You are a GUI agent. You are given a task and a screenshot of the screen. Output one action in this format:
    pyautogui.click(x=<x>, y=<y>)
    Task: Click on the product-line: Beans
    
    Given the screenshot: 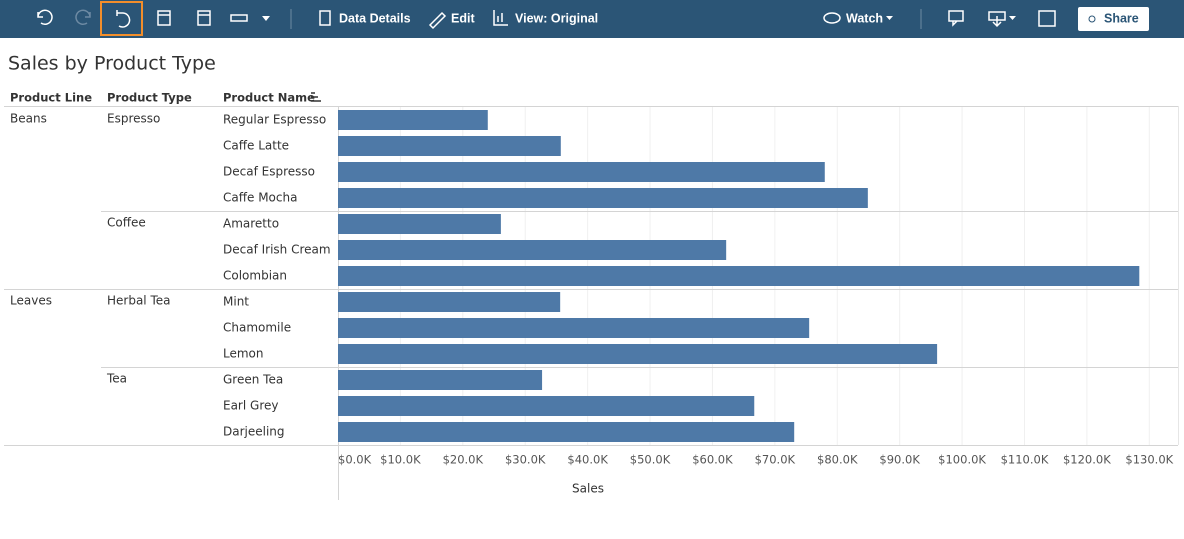 What is the action you would take?
    pyautogui.click(x=28, y=119)
    